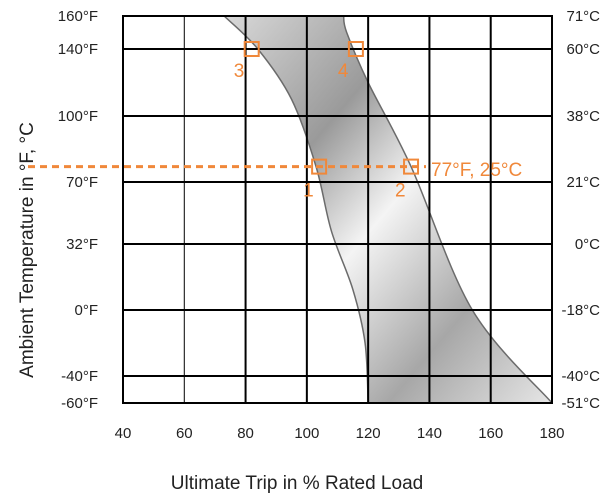 The image size is (610, 497). What do you see at coordinates (79, 403) in the screenshot?
I see `y-tick-label: -60°F` at bounding box center [79, 403].